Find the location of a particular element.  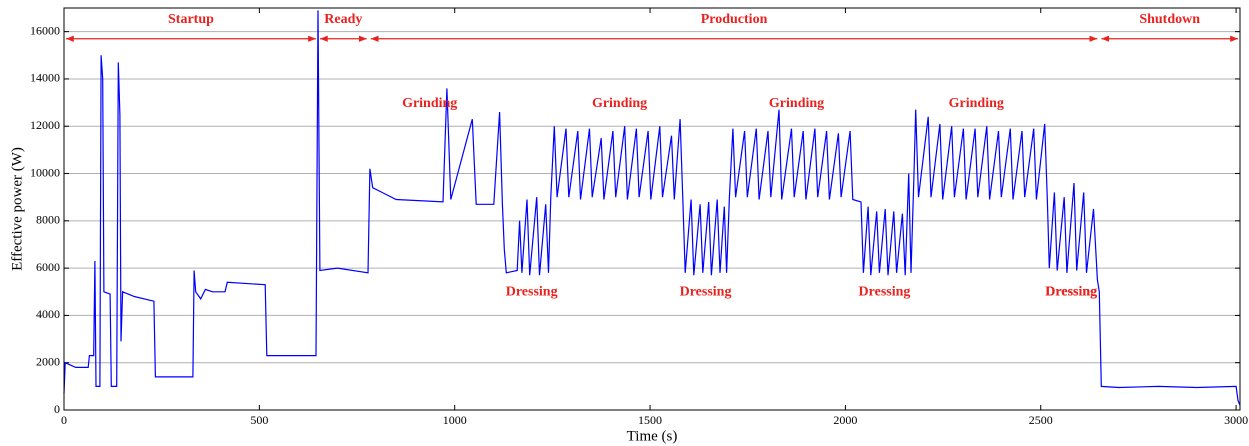

x-tick-label: 1500 is located at coordinates (650, 420).